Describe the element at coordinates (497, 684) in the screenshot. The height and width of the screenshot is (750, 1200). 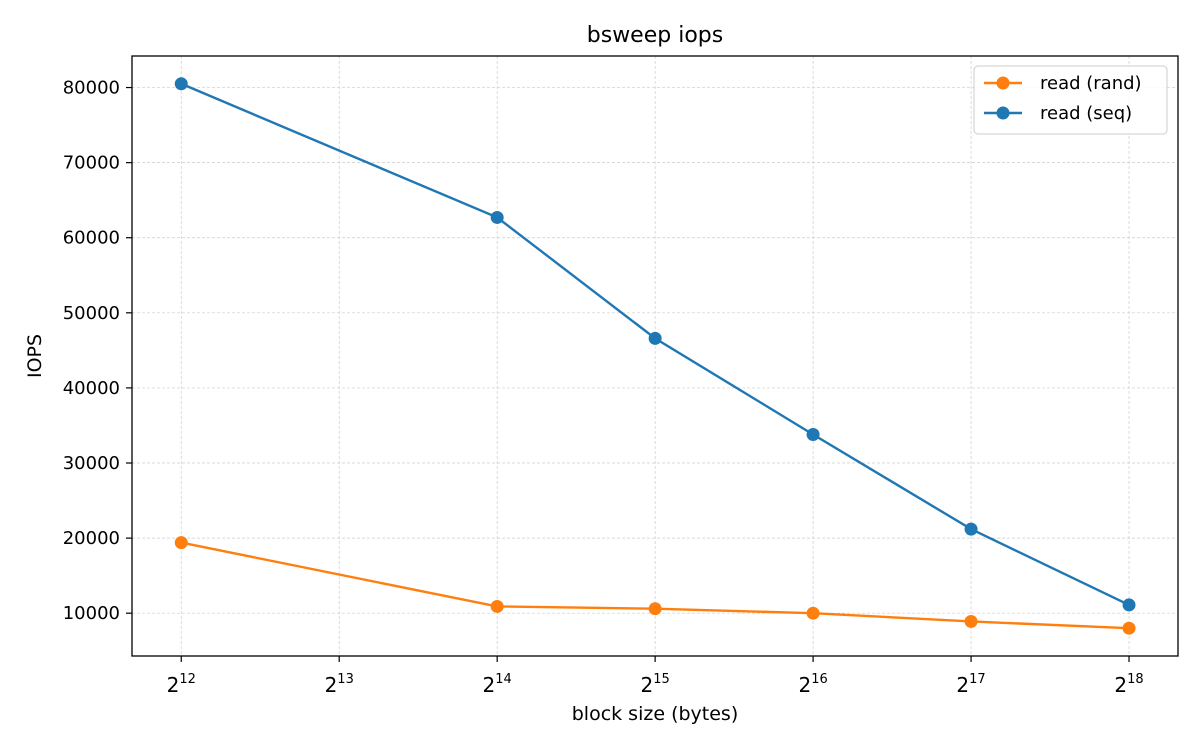
I see `x-tick-label: 214` at that location.